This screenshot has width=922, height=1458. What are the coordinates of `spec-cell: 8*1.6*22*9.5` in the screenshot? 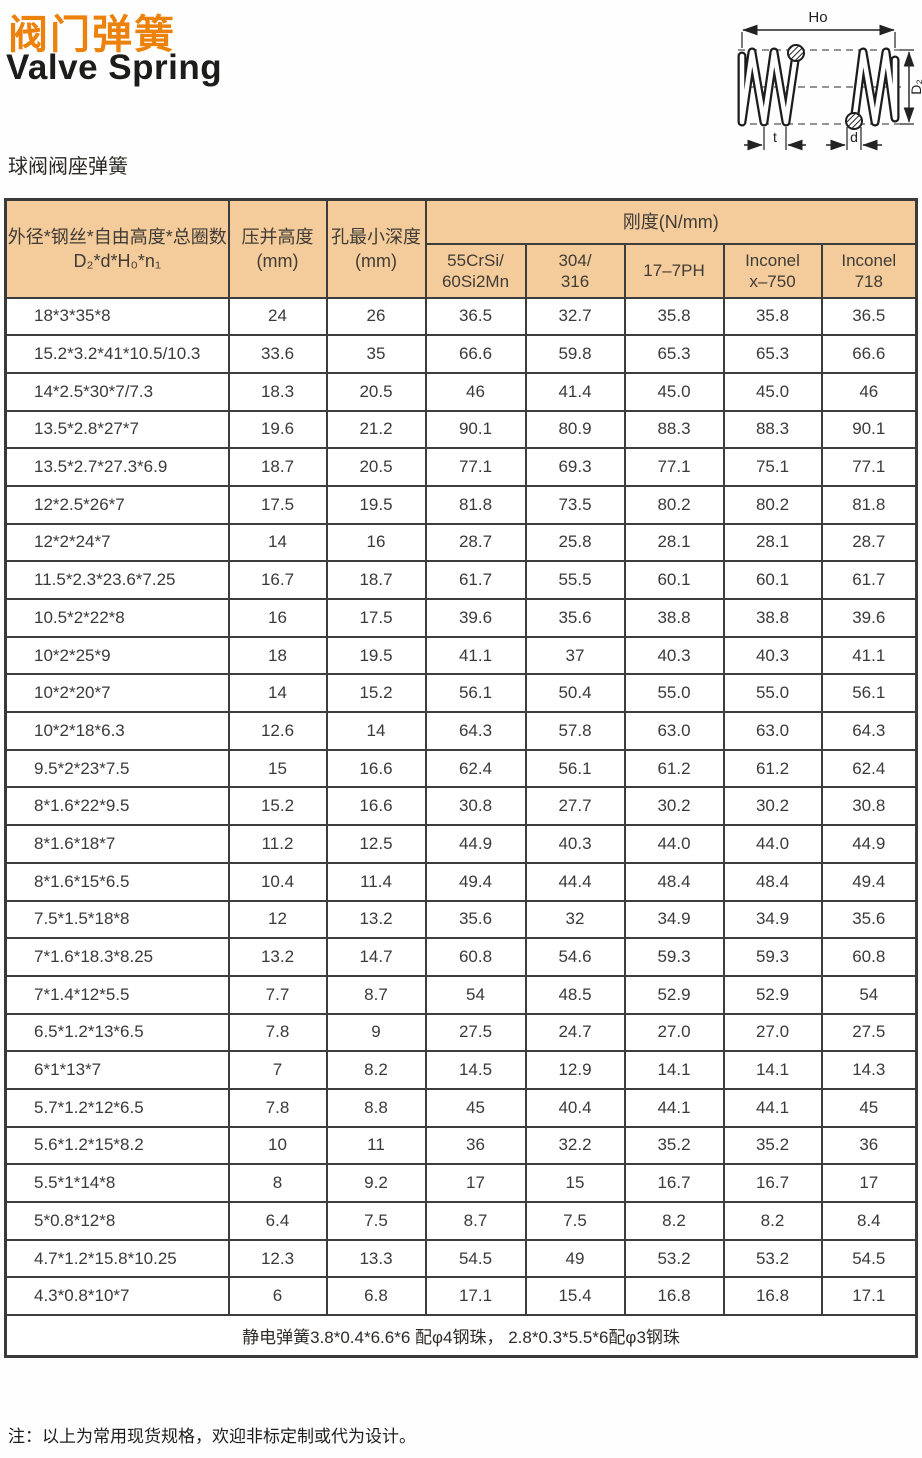 It's located at (117, 806).